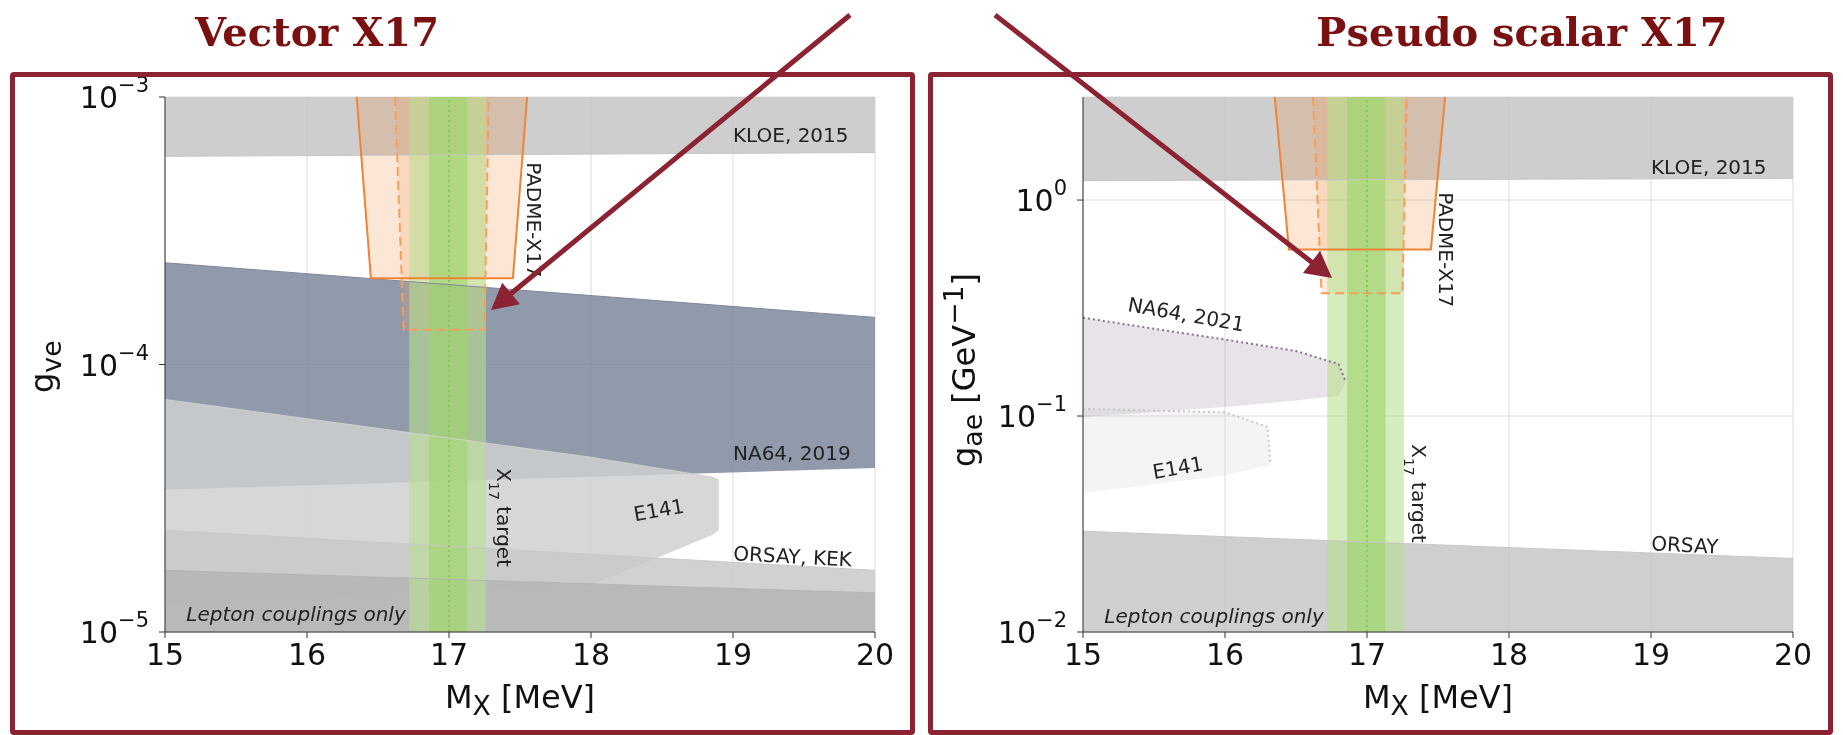  I want to click on annotation: NA64, 2021, so click(1186, 314).